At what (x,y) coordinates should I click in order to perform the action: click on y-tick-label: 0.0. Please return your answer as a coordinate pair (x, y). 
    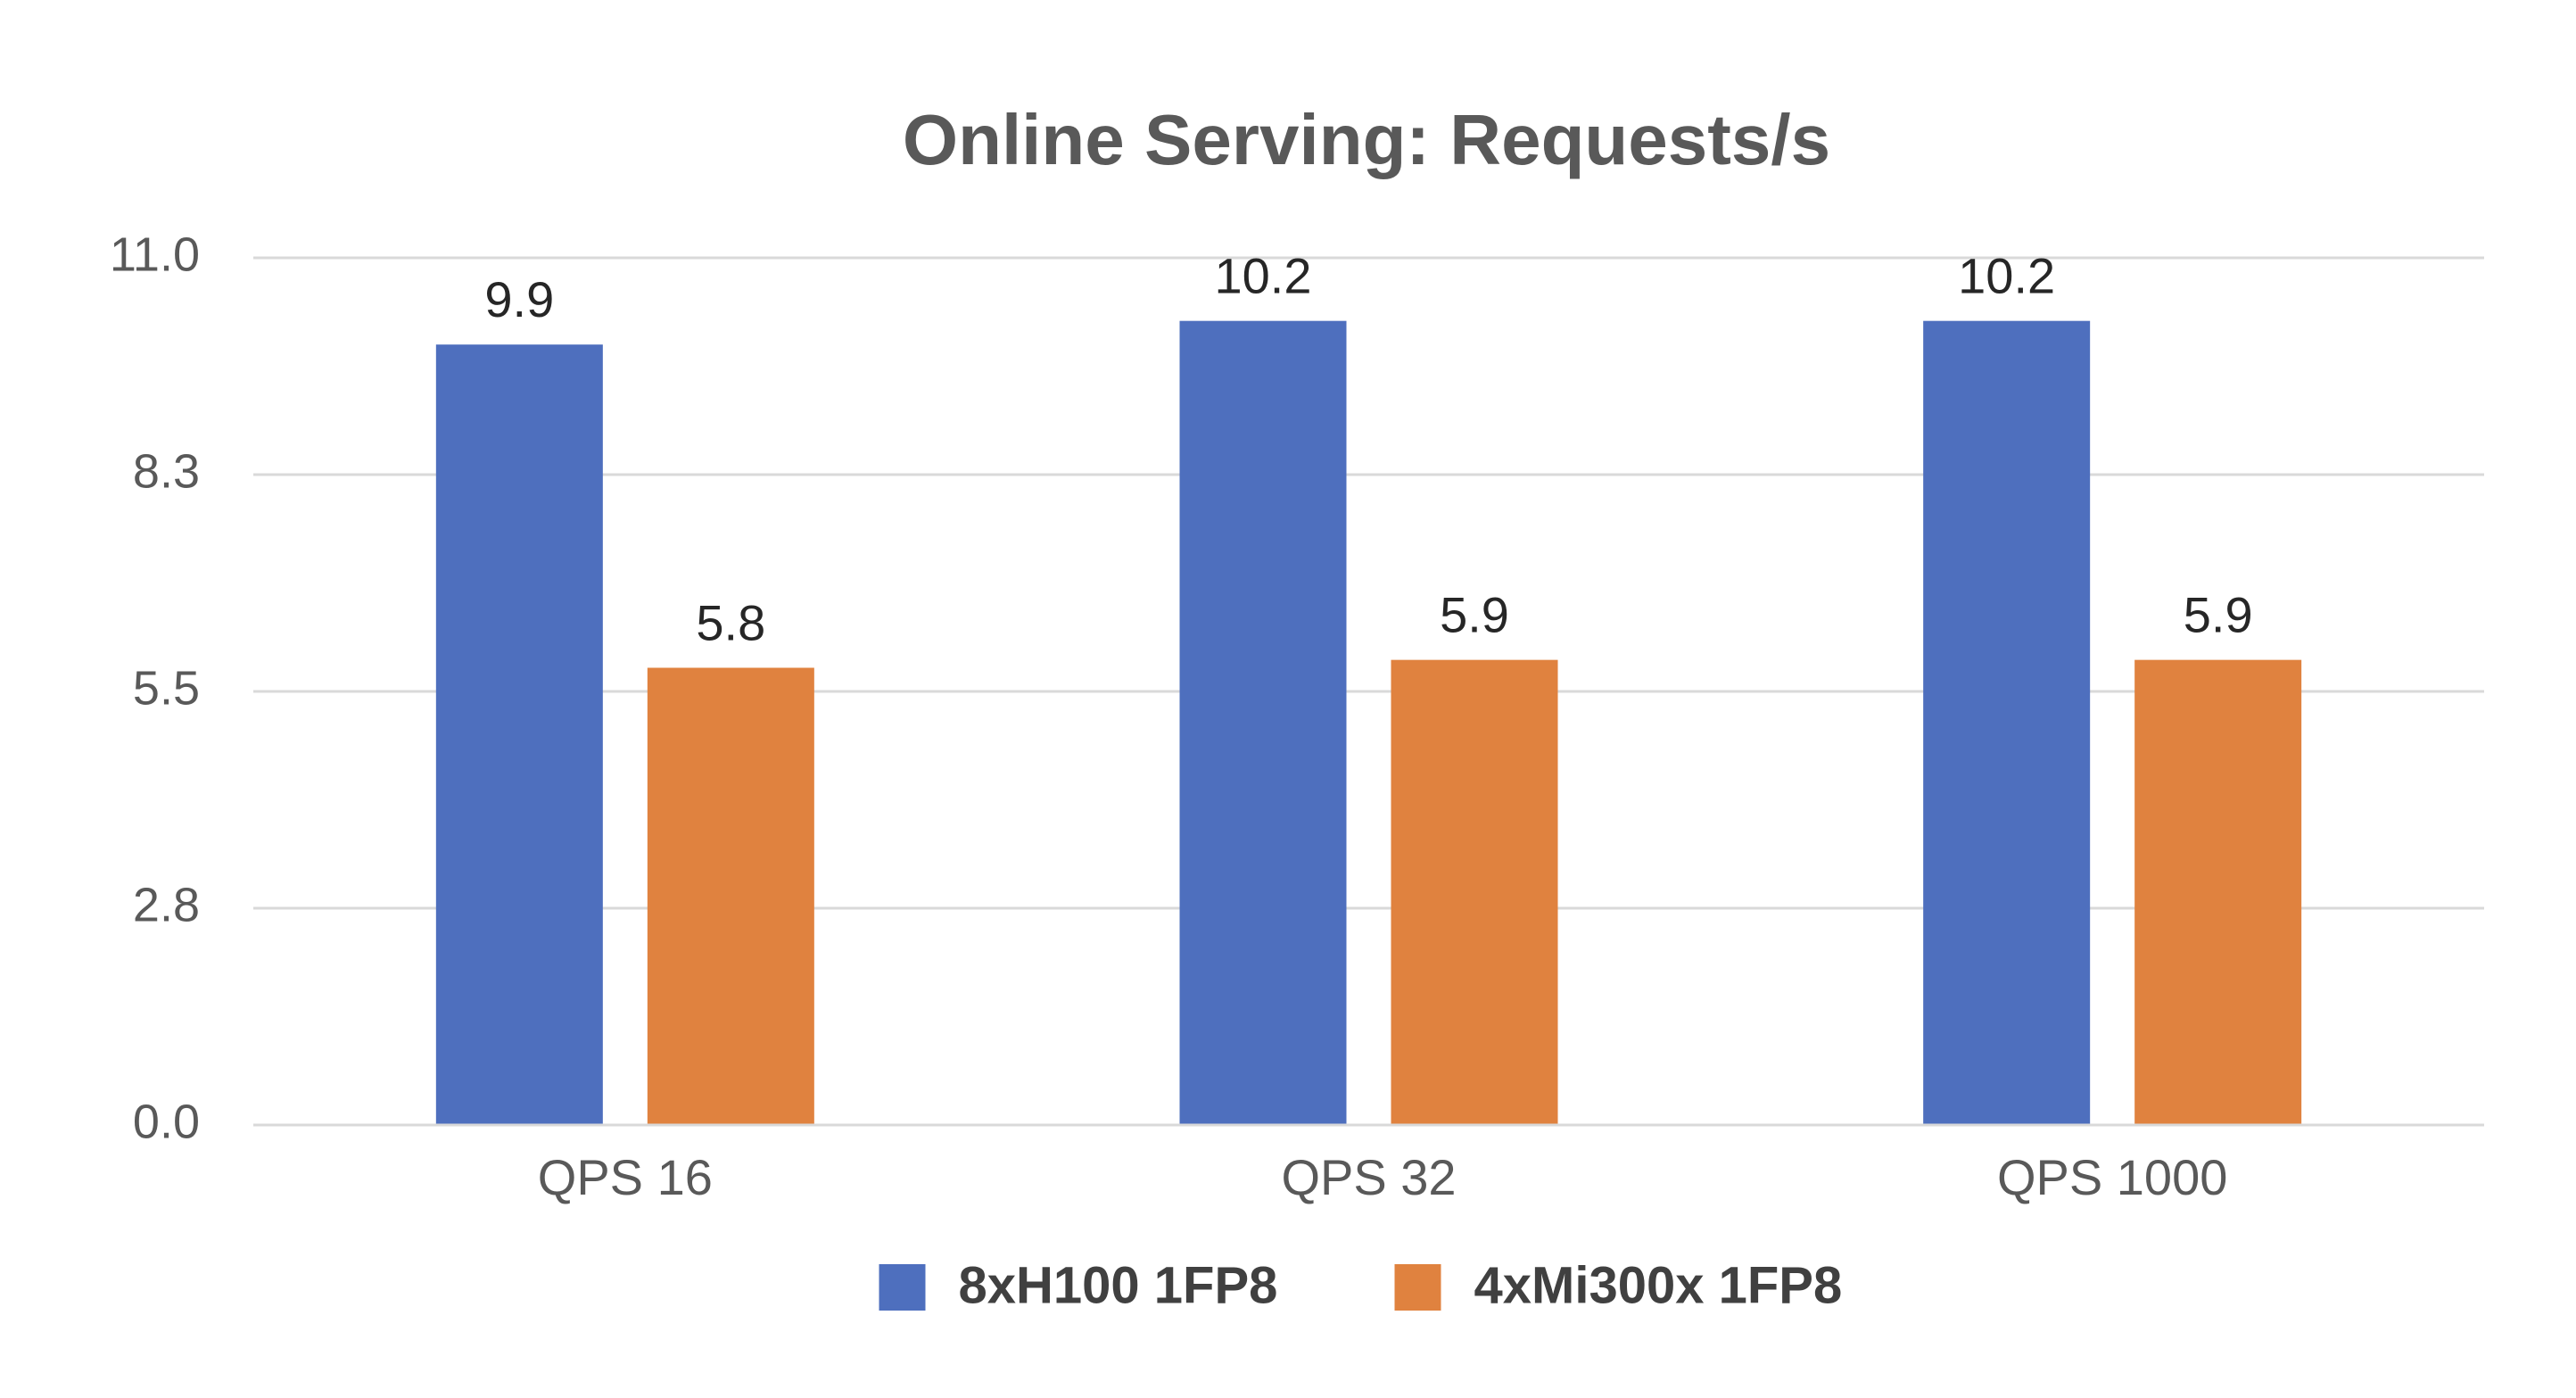
    Looking at the image, I should click on (167, 1121).